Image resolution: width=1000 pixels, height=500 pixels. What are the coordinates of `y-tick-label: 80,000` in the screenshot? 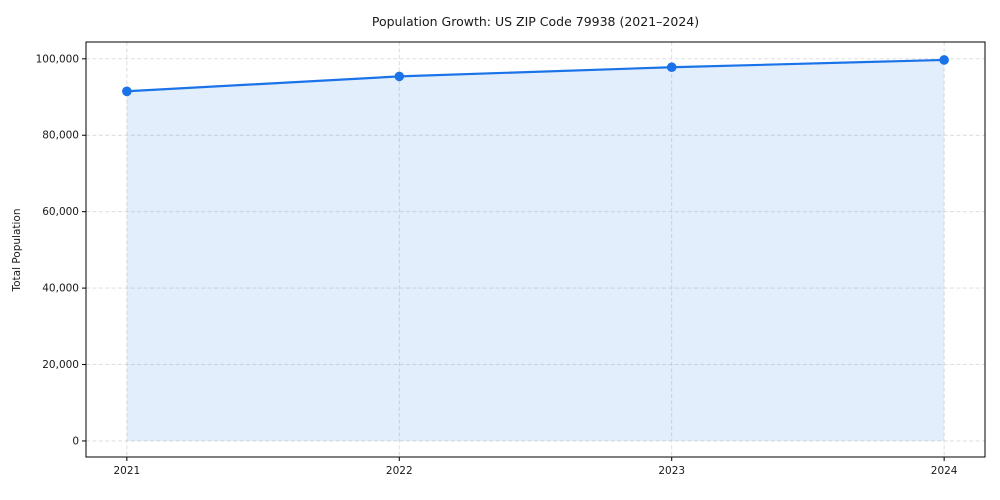 It's located at (60, 136).